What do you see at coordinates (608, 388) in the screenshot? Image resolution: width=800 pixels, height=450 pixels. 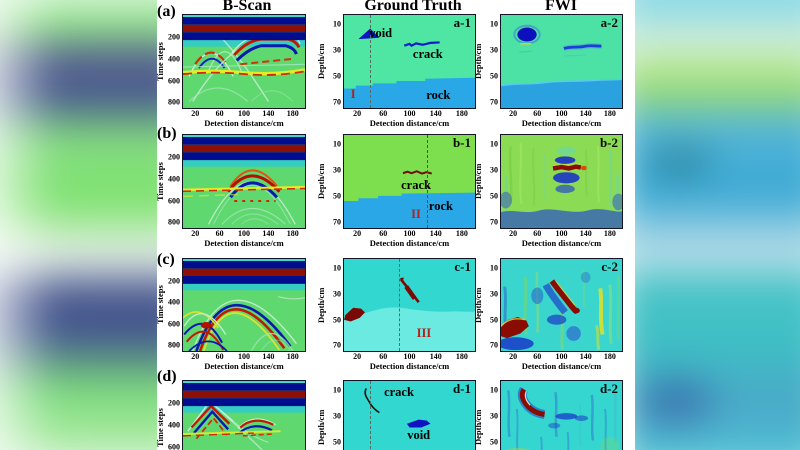 I see `panel-id: d-2` at bounding box center [608, 388].